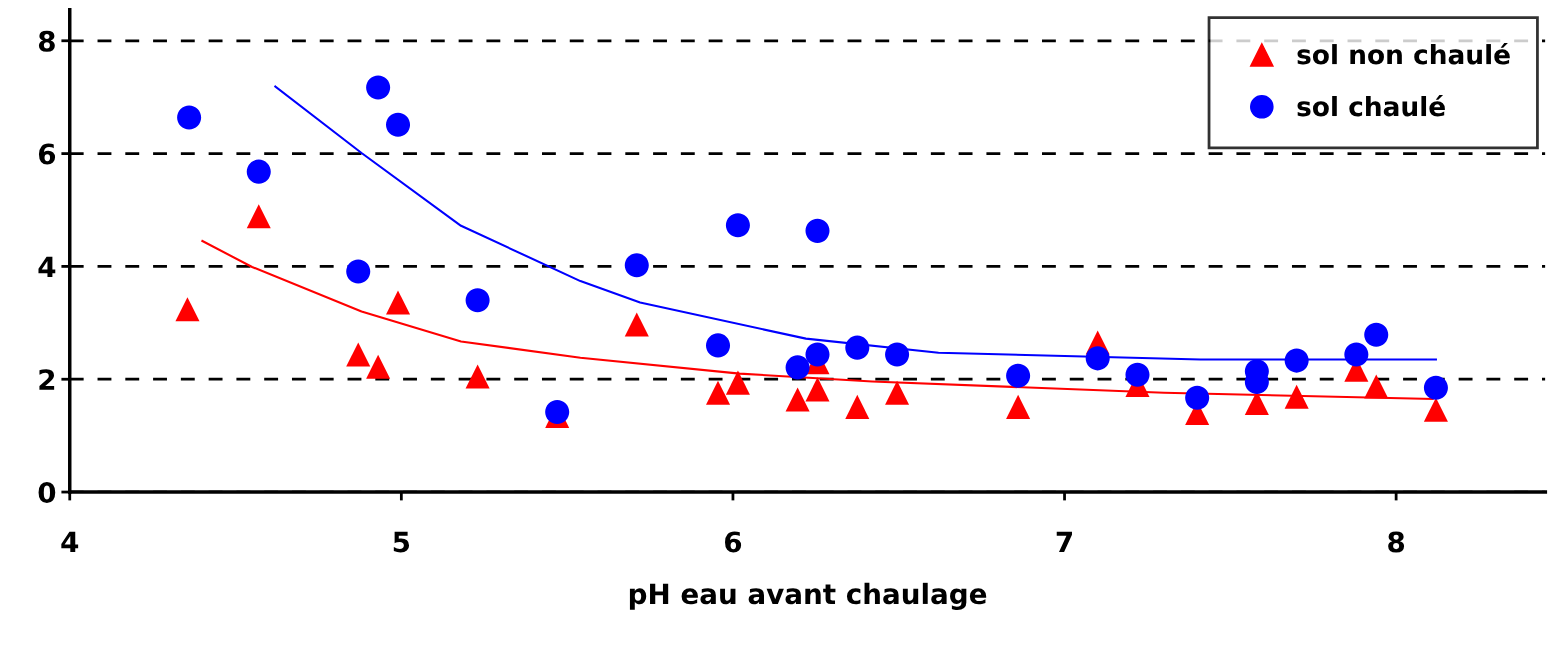 The height and width of the screenshot is (650, 1550). Describe the element at coordinates (70, 542) in the screenshot. I see `x-tick-label: 4` at that location.